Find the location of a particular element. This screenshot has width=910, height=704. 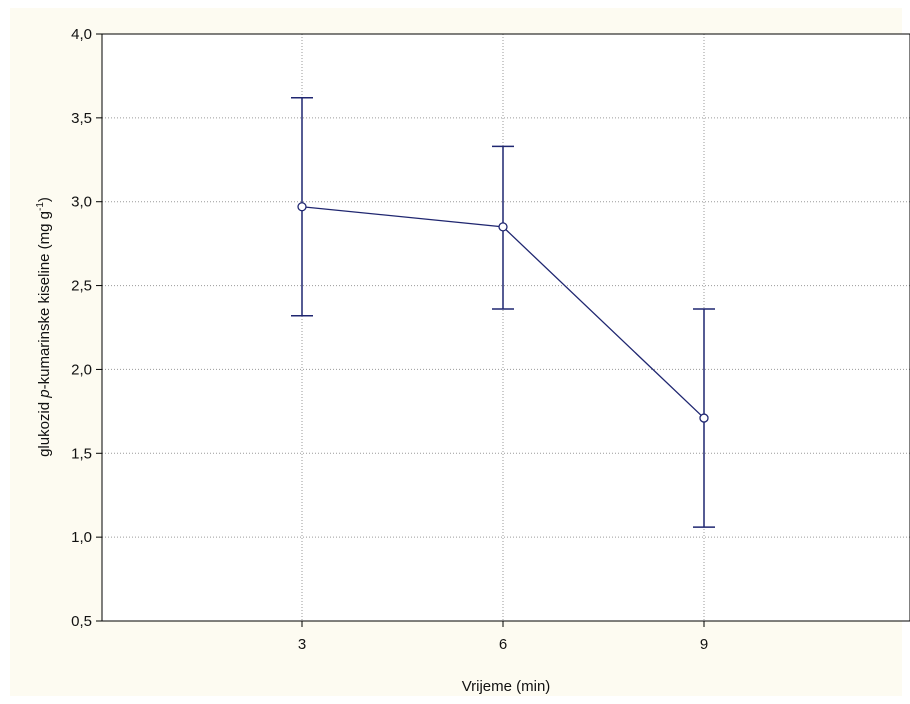

y-tick-label-3: 2,0 is located at coordinates (81, 369).